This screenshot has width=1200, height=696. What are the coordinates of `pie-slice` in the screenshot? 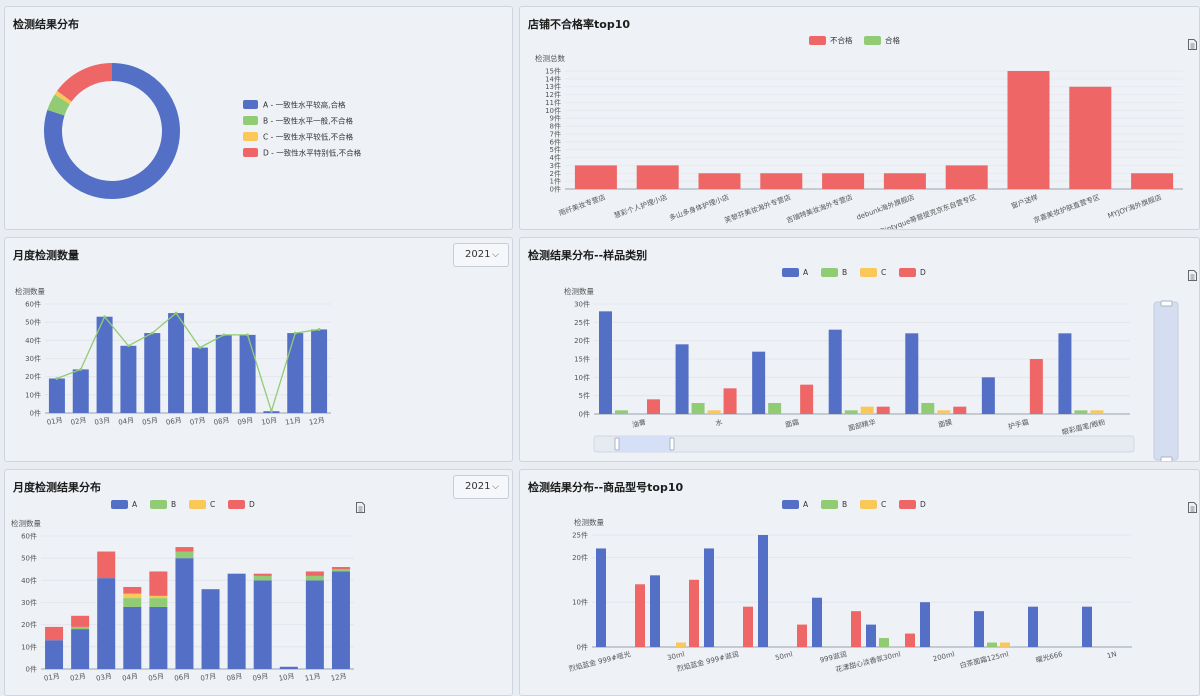 It's located at (112, 131).